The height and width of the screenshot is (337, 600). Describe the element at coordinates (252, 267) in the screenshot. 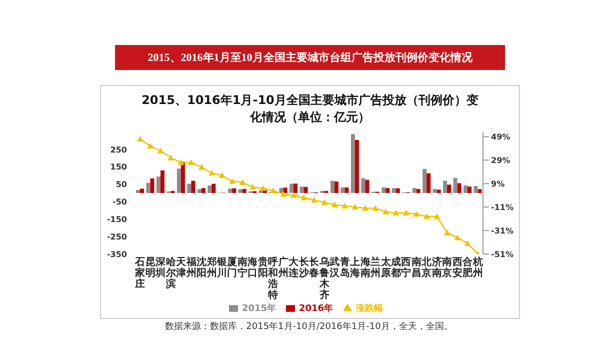

I see `x-tick-label: 海口` at that location.